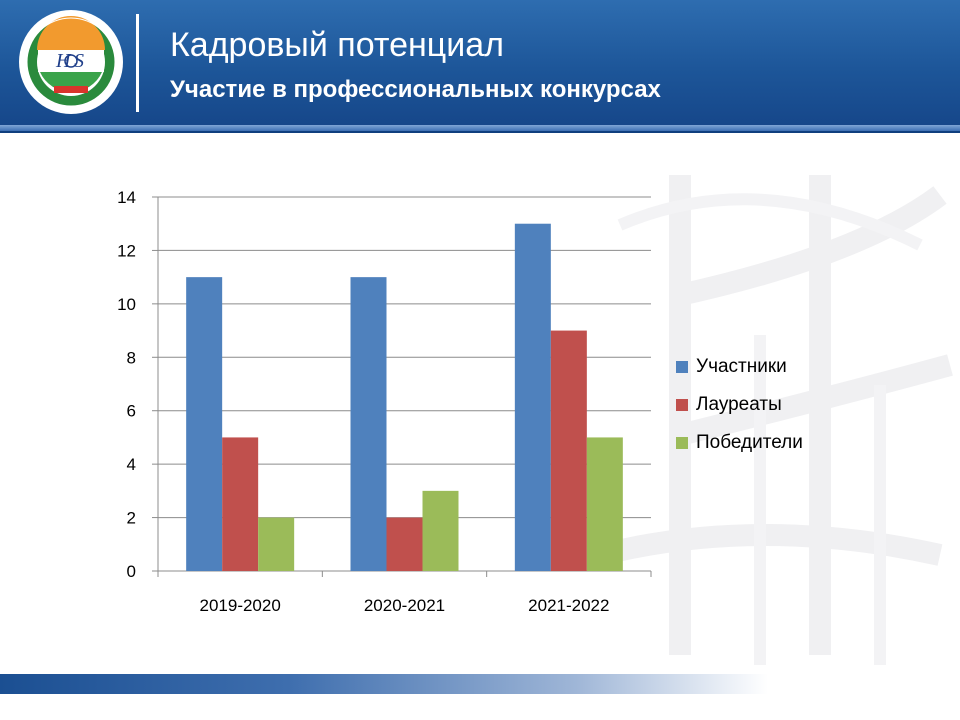 The width and height of the screenshot is (960, 720). What do you see at coordinates (137, 63) in the screenshot?
I see `header-divider` at bounding box center [137, 63].